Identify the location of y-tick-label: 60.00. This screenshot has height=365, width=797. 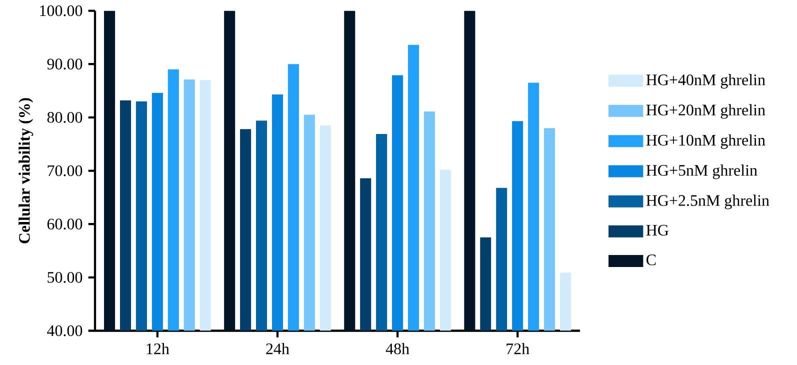
(64, 224).